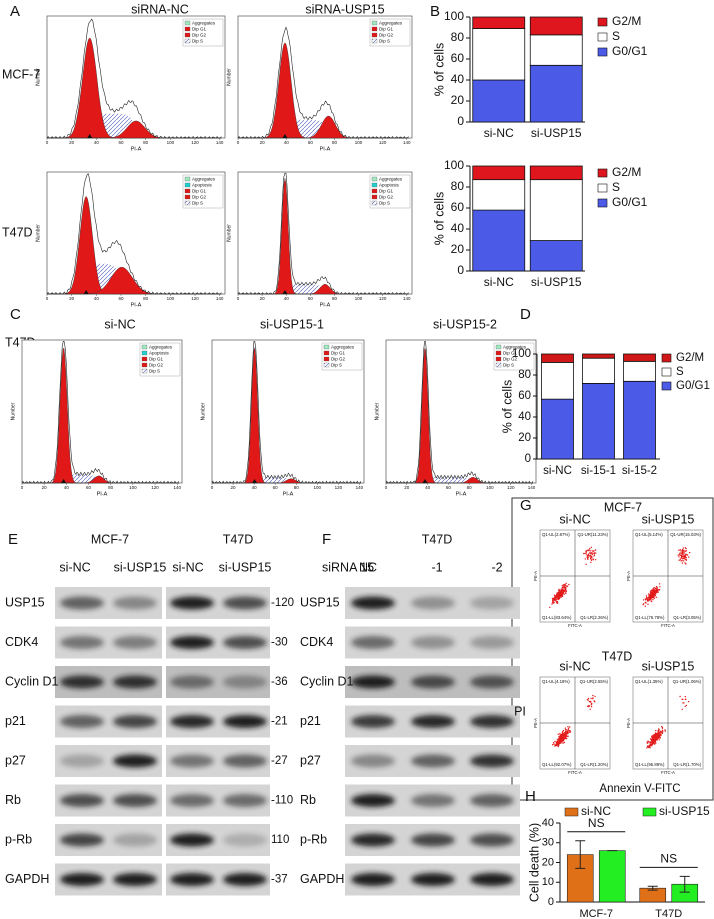 The width and height of the screenshot is (714, 919). I want to click on panel-label: C, so click(15, 314).